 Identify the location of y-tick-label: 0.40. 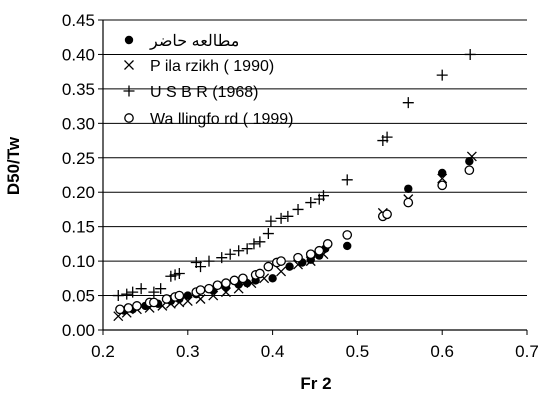
(78, 54).